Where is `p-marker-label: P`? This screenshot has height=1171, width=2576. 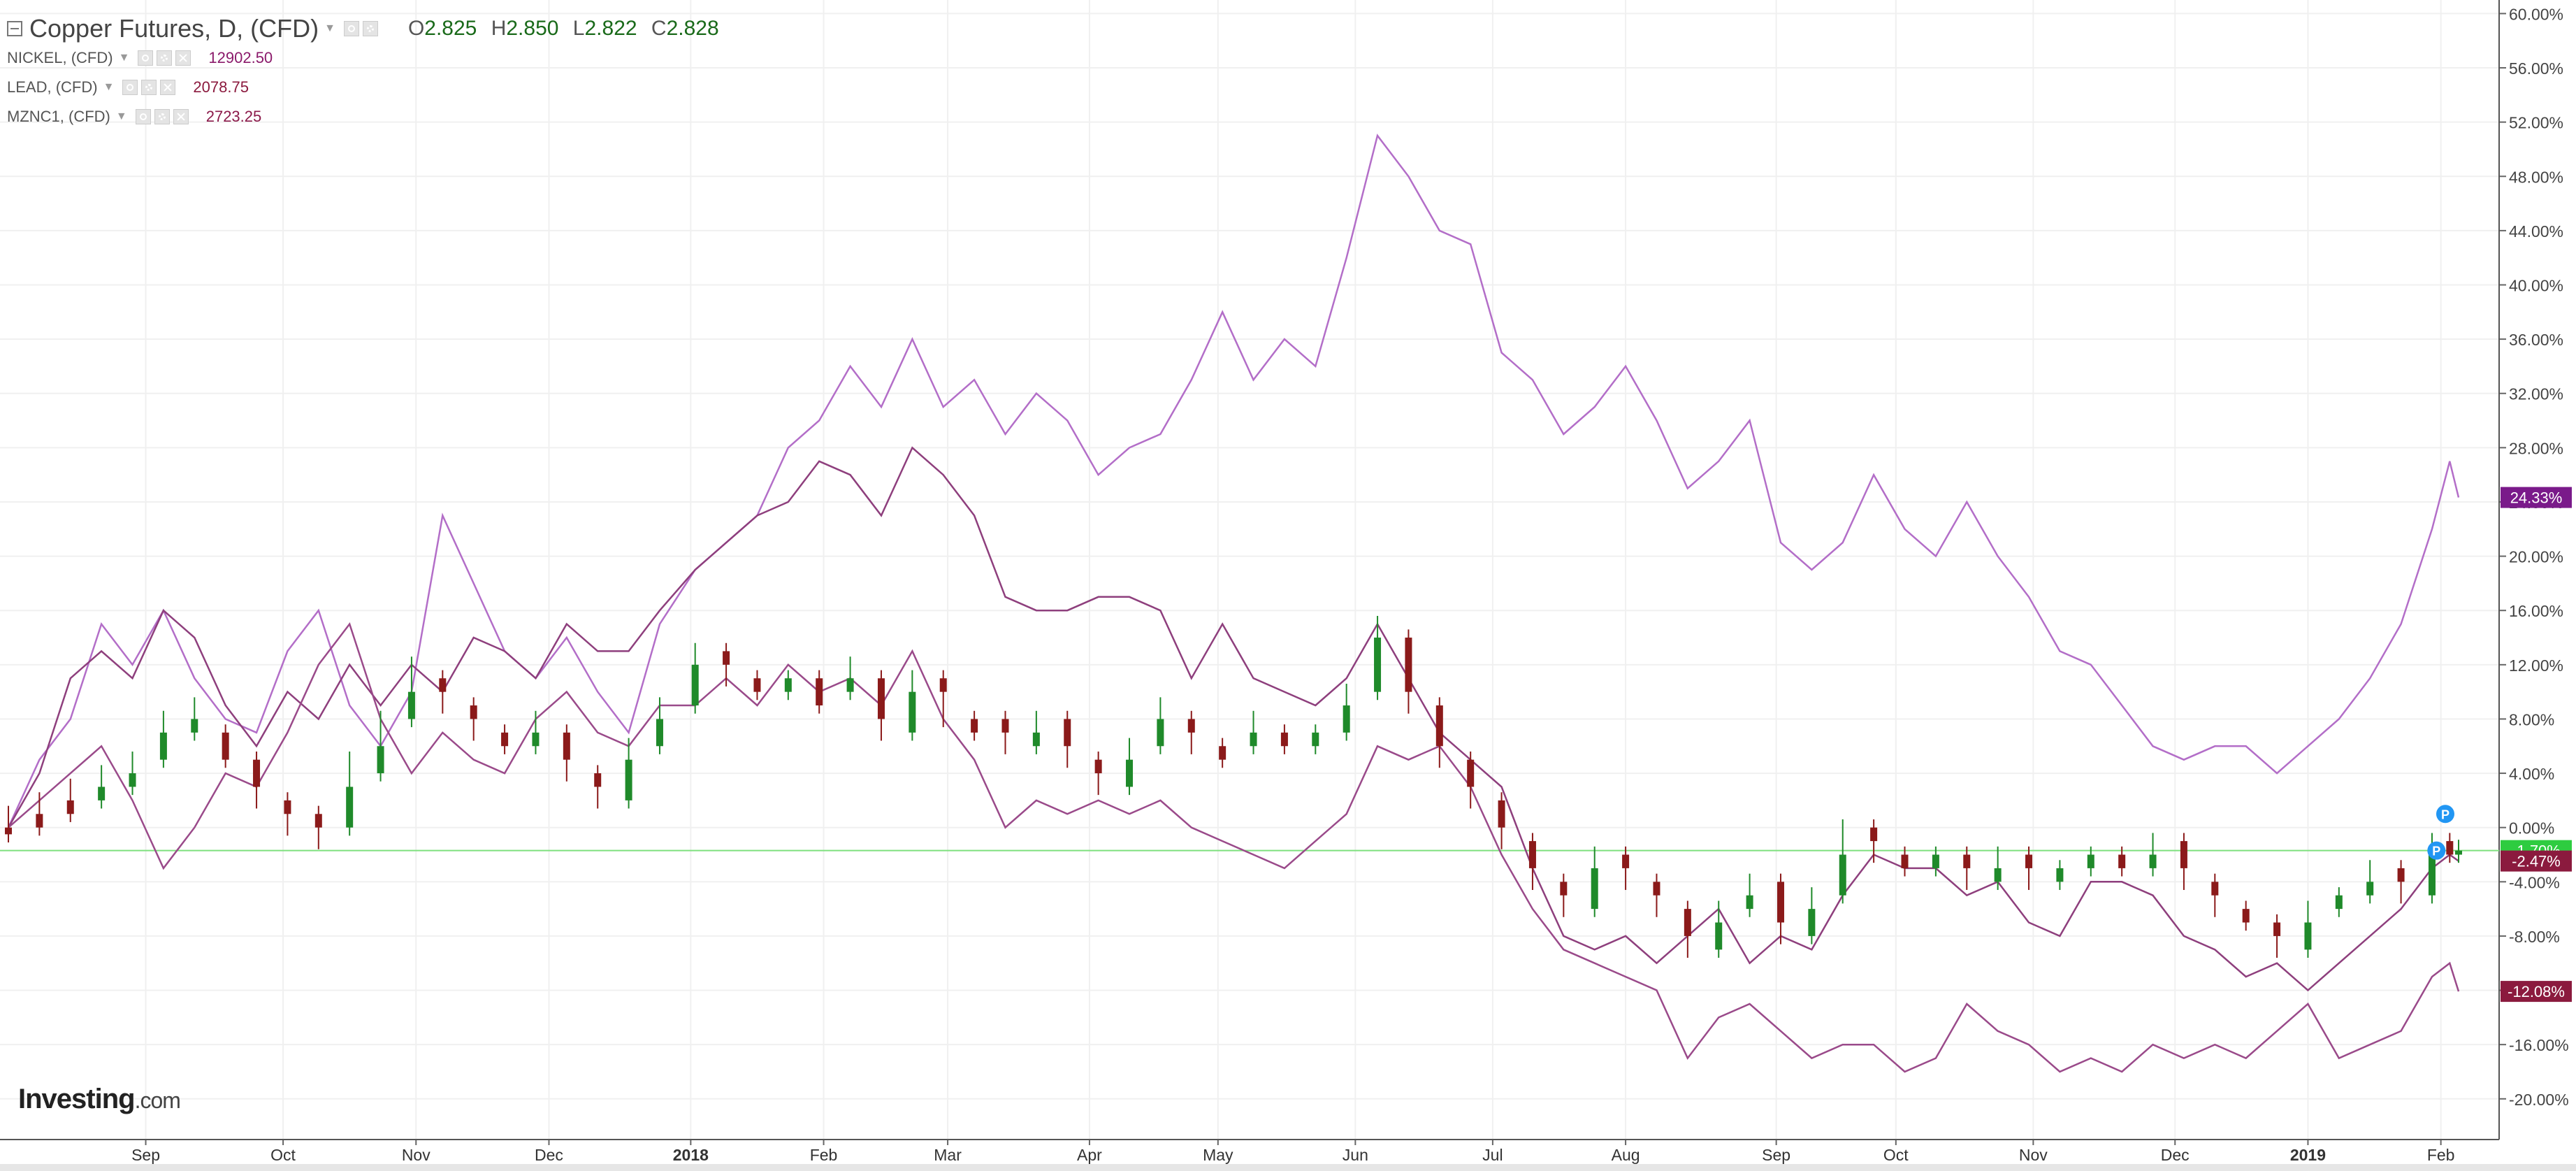 p-marker-label: P is located at coordinates (2445, 814).